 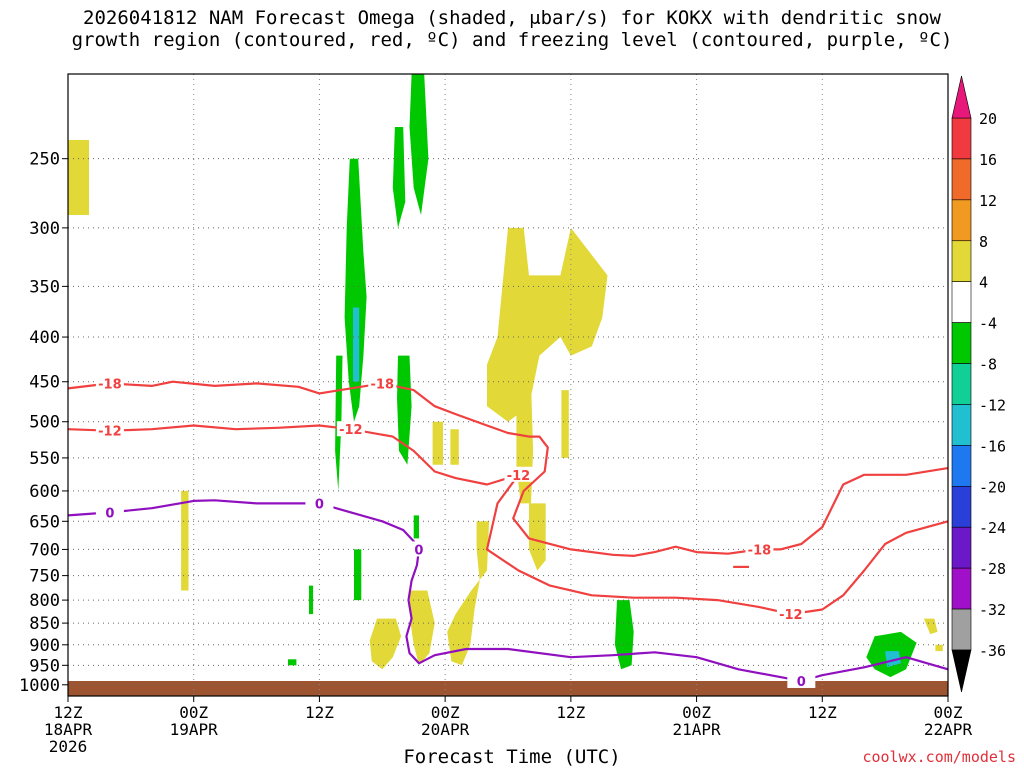 I want to click on x-tick-label: 21APR, so click(x=696, y=729).